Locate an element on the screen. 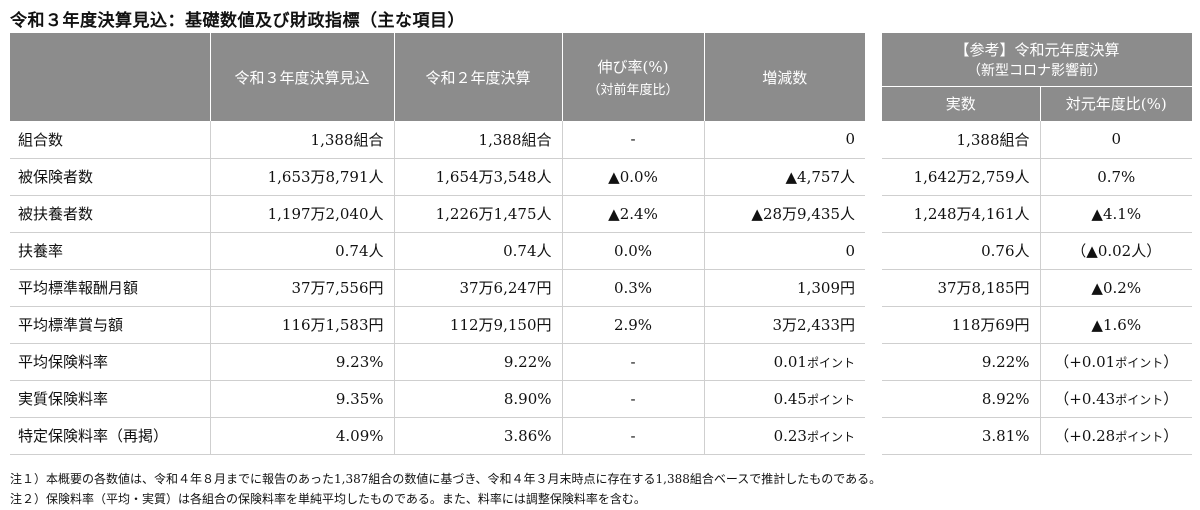  header-blank is located at coordinates (110, 77).